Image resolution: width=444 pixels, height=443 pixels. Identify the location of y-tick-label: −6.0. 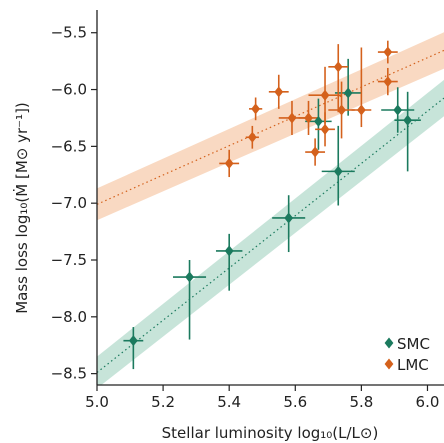
(69, 90).